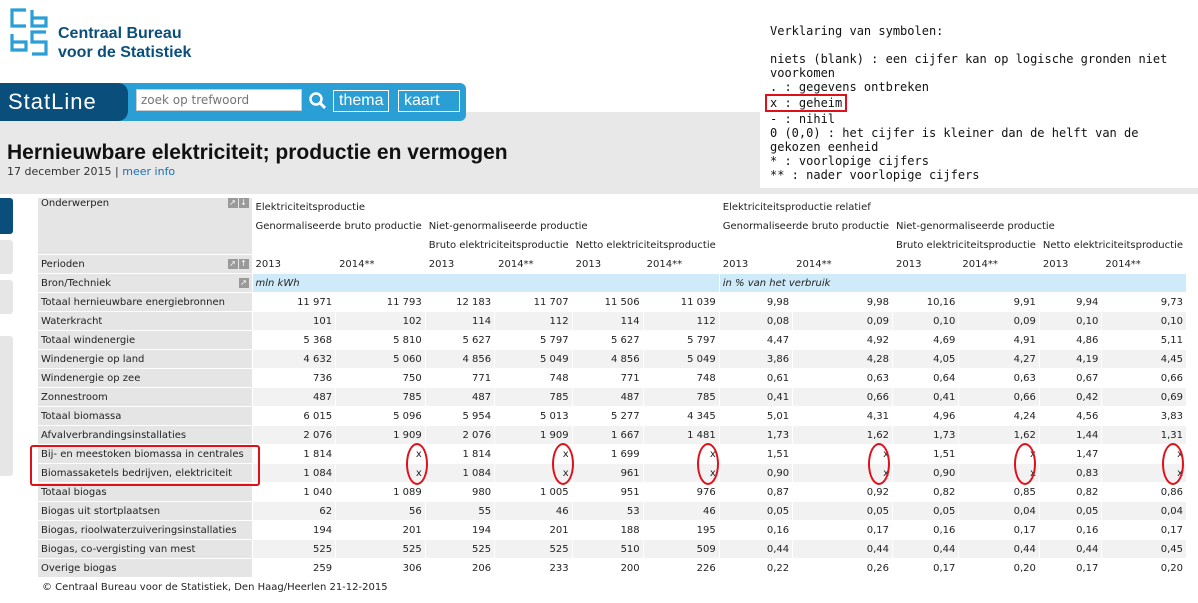  Describe the element at coordinates (460, 511) in the screenshot. I see `table-cell: 55` at that location.